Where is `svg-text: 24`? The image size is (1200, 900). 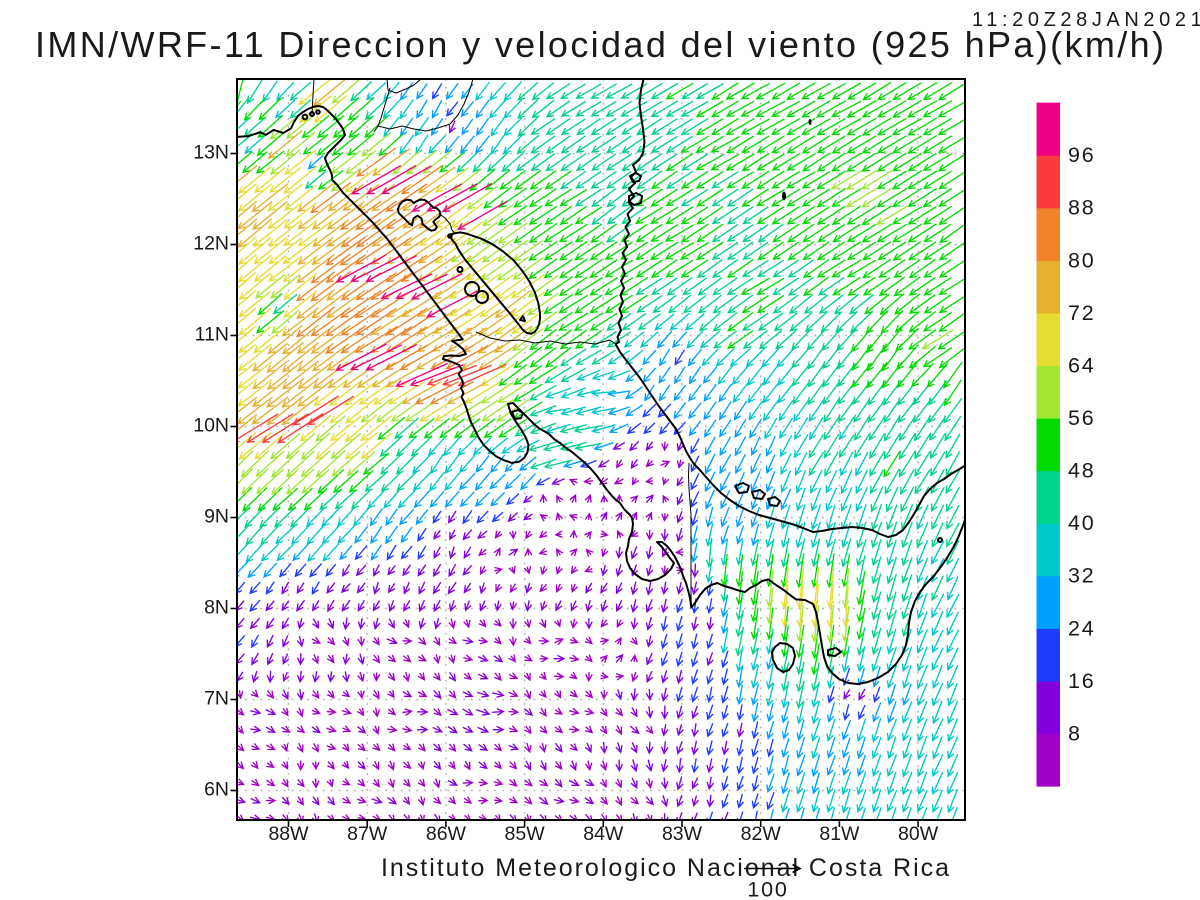 svg-text: 24 is located at coordinates (1082, 628).